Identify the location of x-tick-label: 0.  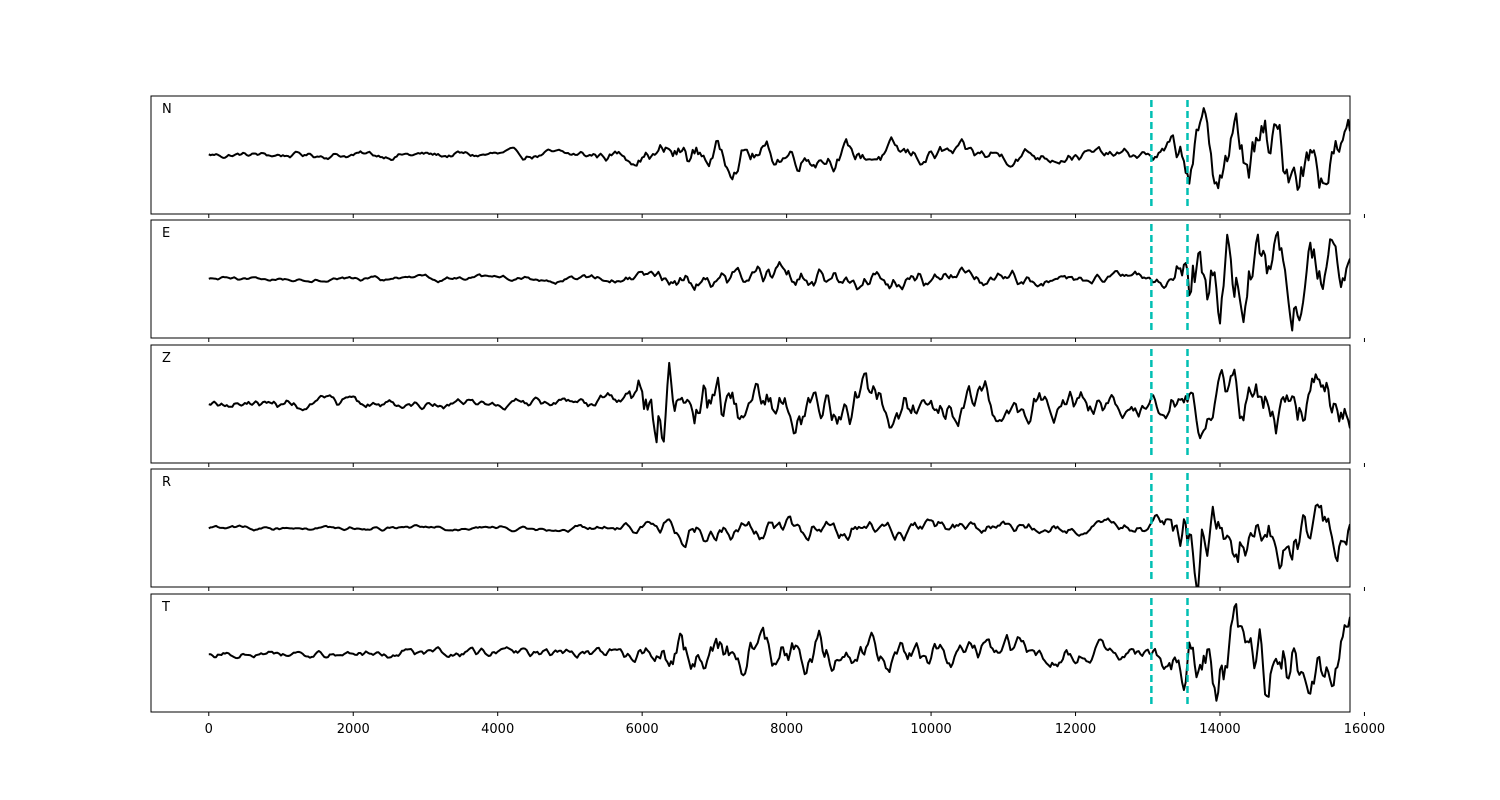
(209, 729).